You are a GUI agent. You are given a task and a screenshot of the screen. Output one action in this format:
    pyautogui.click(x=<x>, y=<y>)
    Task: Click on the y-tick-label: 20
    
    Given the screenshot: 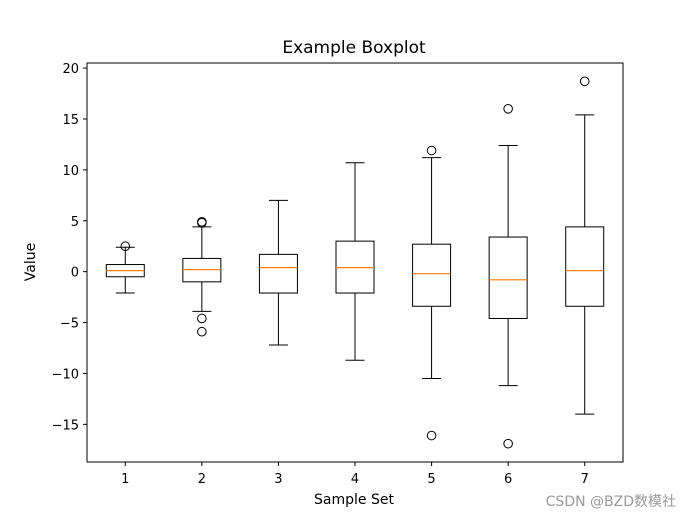 What is the action you would take?
    pyautogui.click(x=70, y=69)
    